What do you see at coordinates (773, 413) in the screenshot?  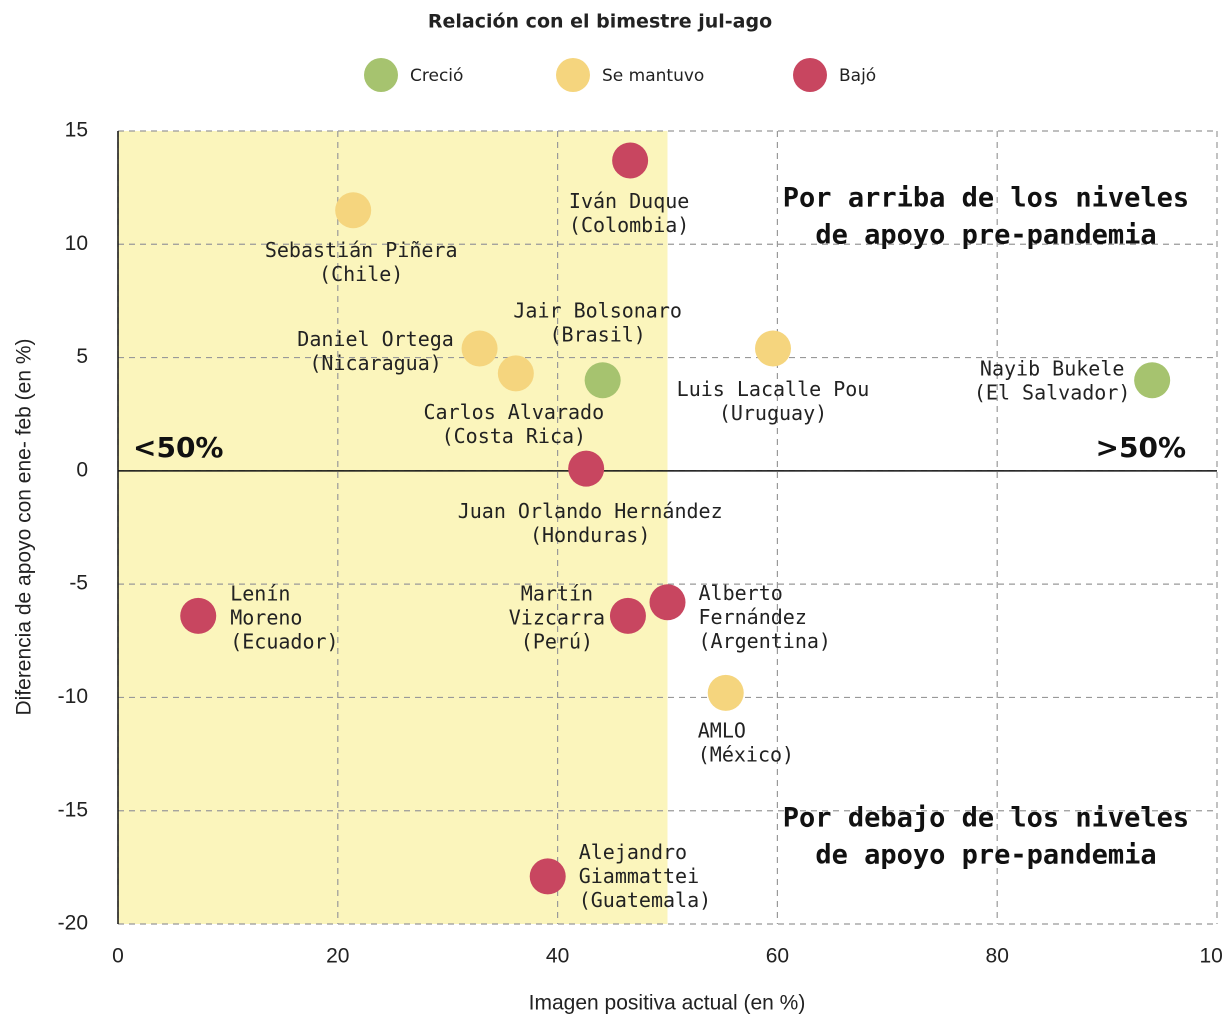 I see `point-label: (Uruguay)` at bounding box center [773, 413].